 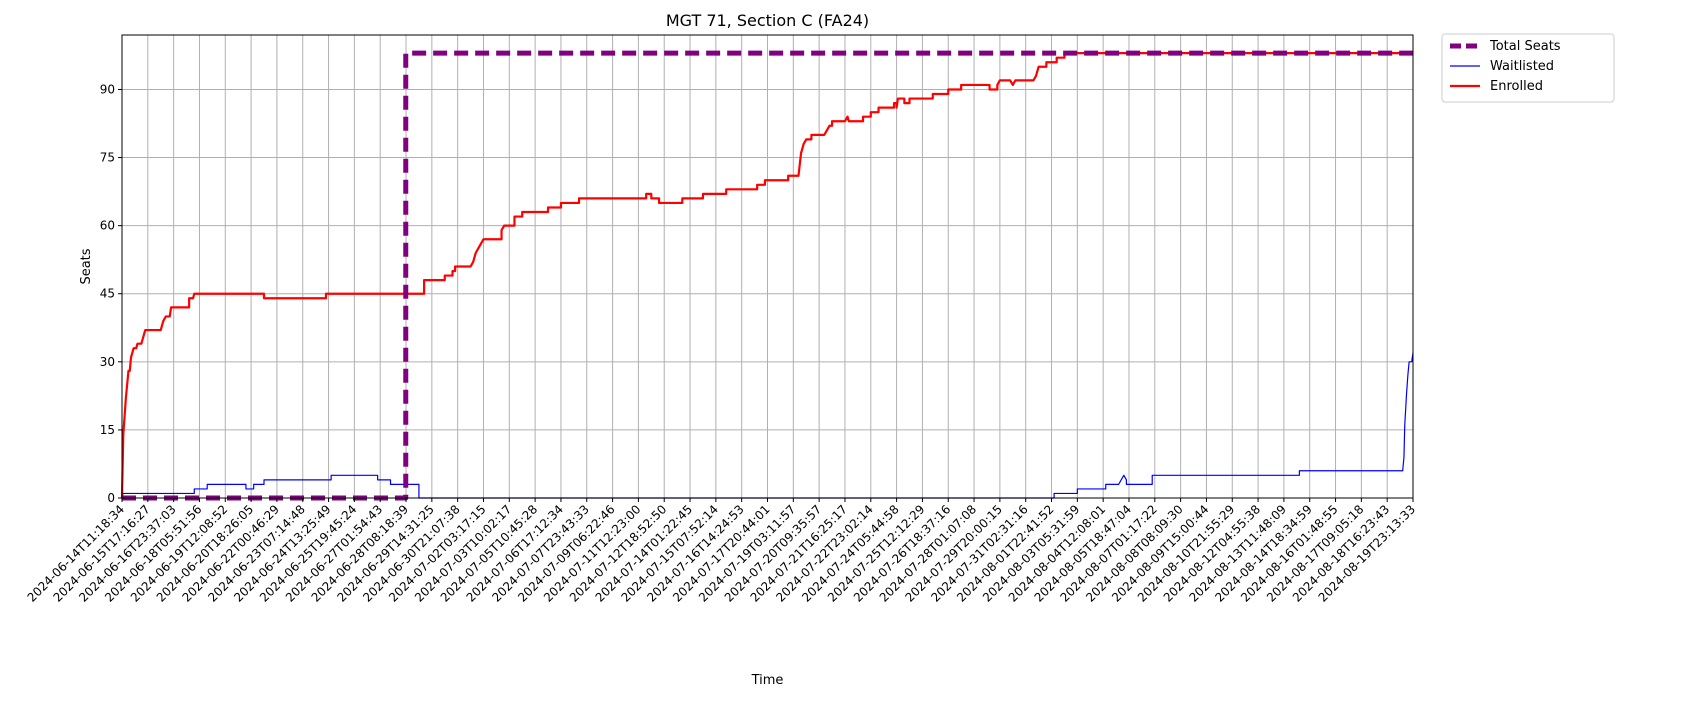 I want to click on legend: Total Seats Waitlisted Enrolled, so click(x=1528, y=68).